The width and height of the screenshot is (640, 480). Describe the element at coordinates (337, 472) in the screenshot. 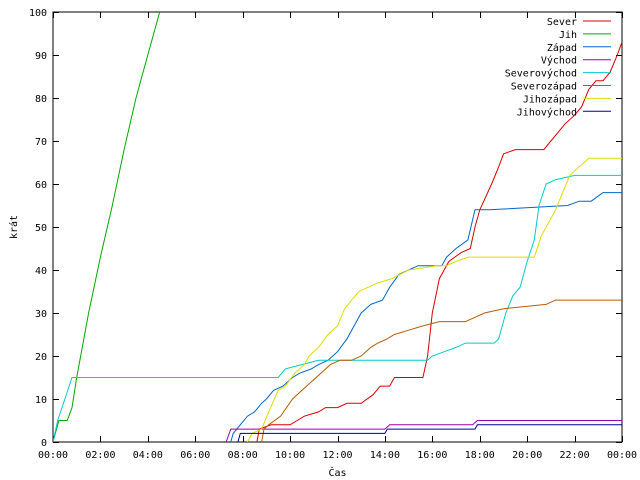

I see `x-axis-title: Čas` at that location.